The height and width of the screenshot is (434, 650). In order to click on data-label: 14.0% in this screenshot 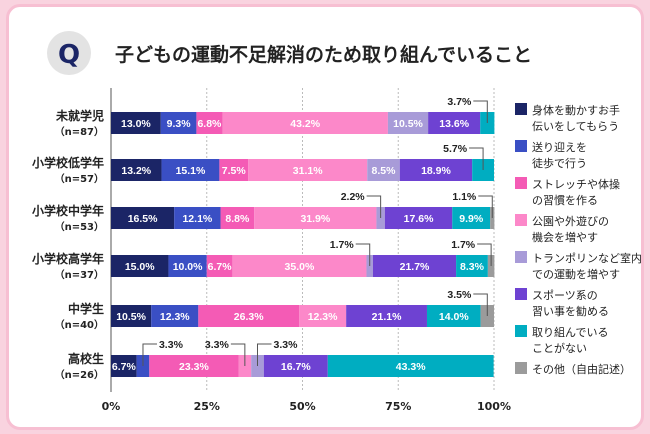, I will do `click(454, 317)`.